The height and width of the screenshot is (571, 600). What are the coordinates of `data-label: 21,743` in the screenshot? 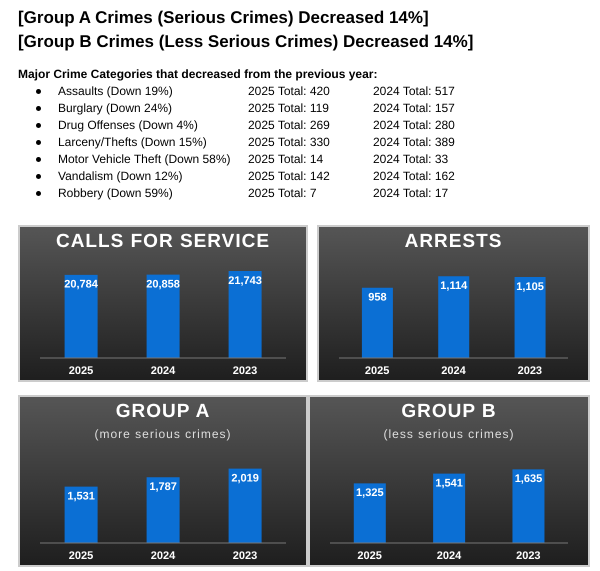 It's located at (245, 280).